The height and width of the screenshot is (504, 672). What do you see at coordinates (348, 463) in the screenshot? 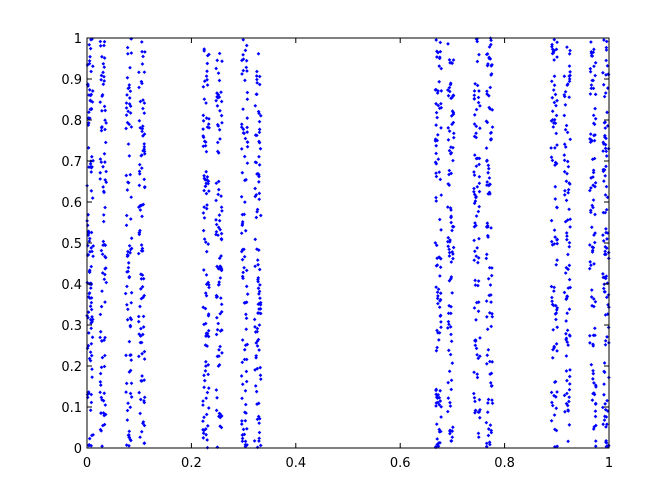
I see `x-tick-labels: 0 0.2 0.4 0.6 0.8 1` at bounding box center [348, 463].